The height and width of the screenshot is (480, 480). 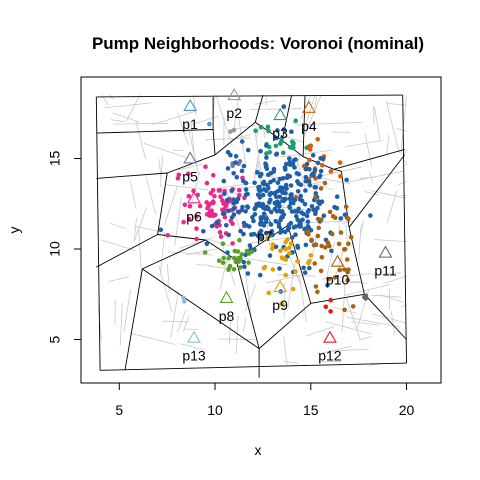 What do you see at coordinates (194, 336) in the screenshot?
I see `pump-marker-p13` at bounding box center [194, 336].